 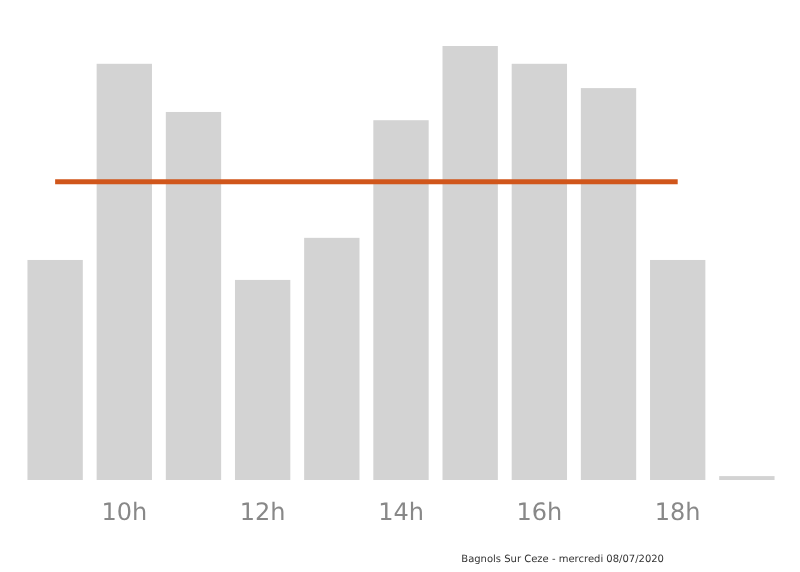 What do you see at coordinates (401, 512) in the screenshot?
I see `x-tick-label: 14h` at bounding box center [401, 512].